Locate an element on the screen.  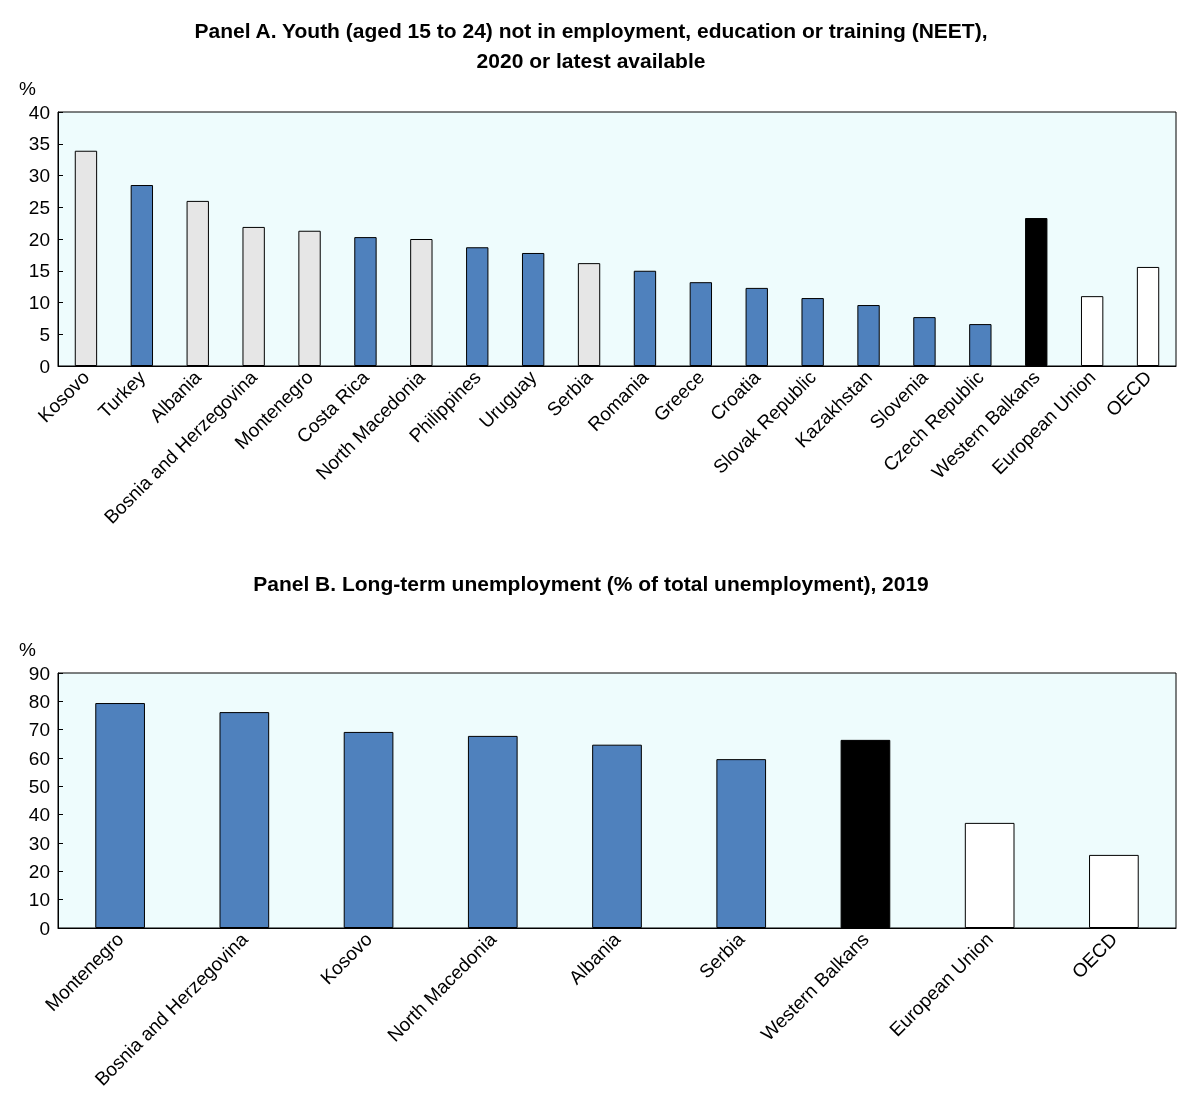
y-tick-label: 15 is located at coordinates (39, 271).